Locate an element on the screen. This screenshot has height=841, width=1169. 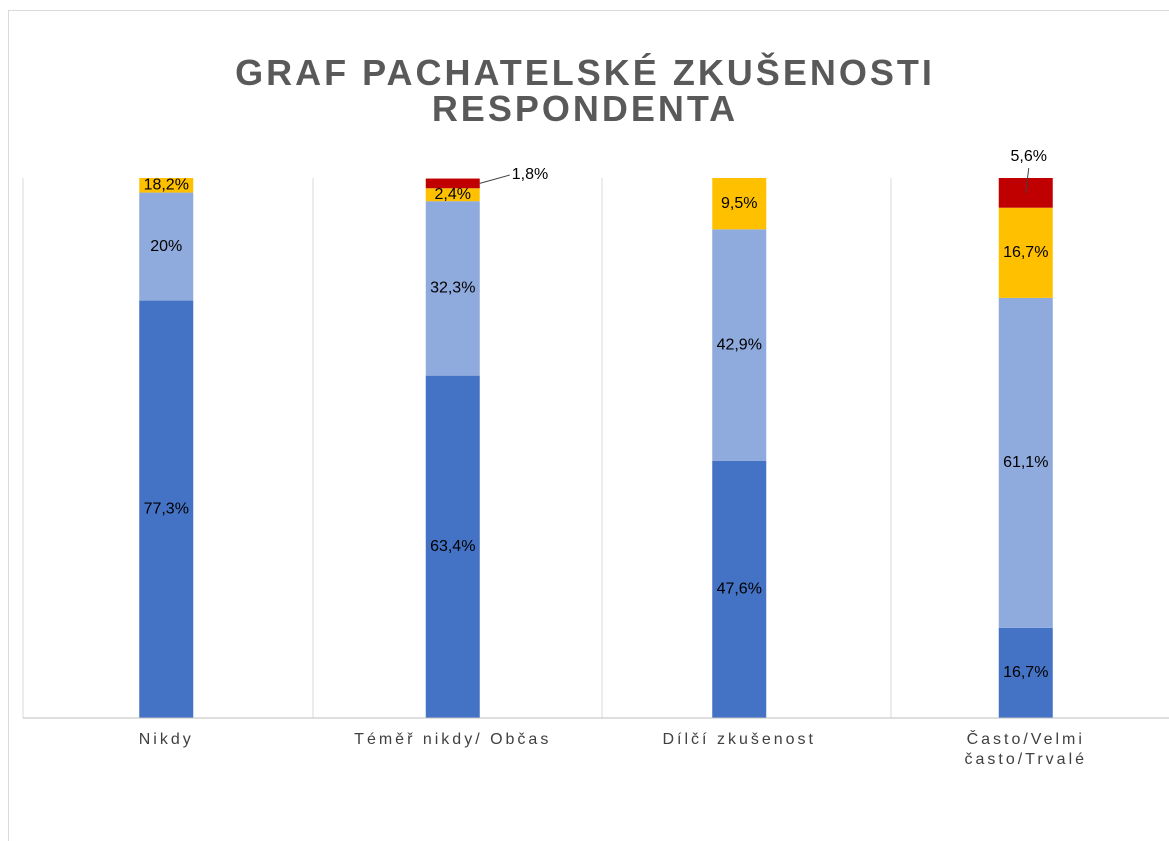
x-tick-label: Dílčí zkušenost is located at coordinates (739, 739).